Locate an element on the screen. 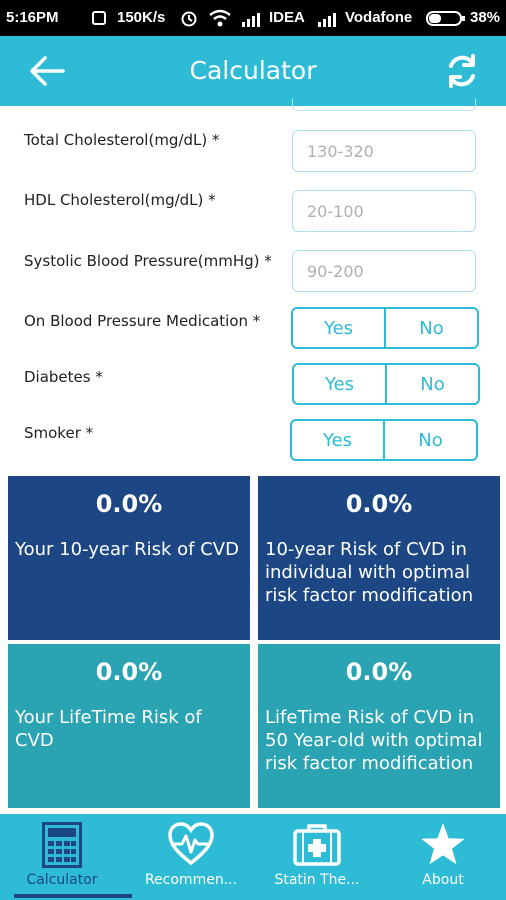 Image resolution: width=506 pixels, height=900 pixels. status-carrier-2: Vodafone is located at coordinates (379, 17).